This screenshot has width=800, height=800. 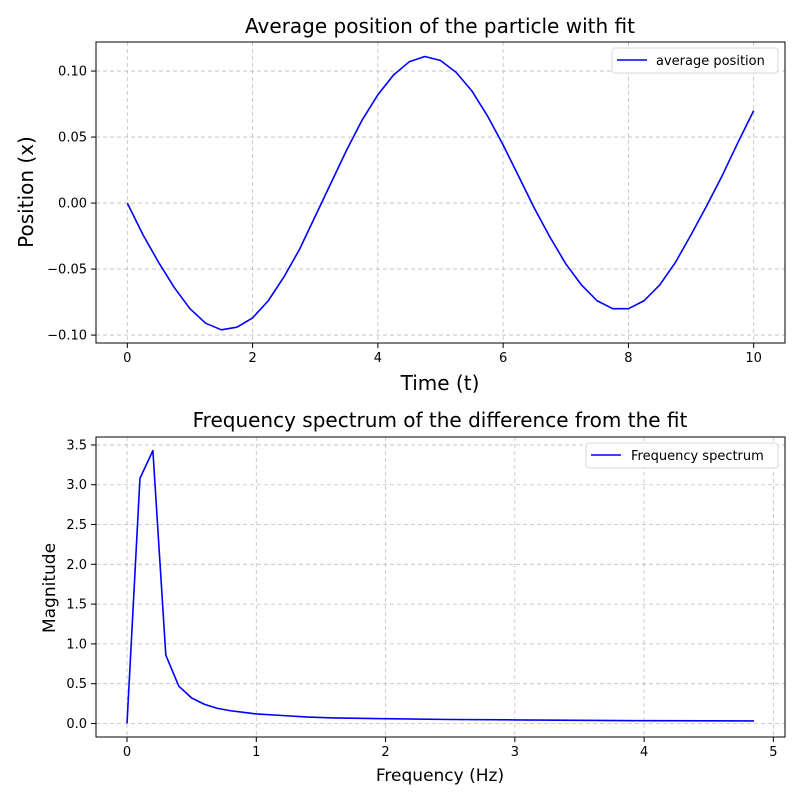 I want to click on spectrum-plot-legend-box, so click(x=682, y=455).